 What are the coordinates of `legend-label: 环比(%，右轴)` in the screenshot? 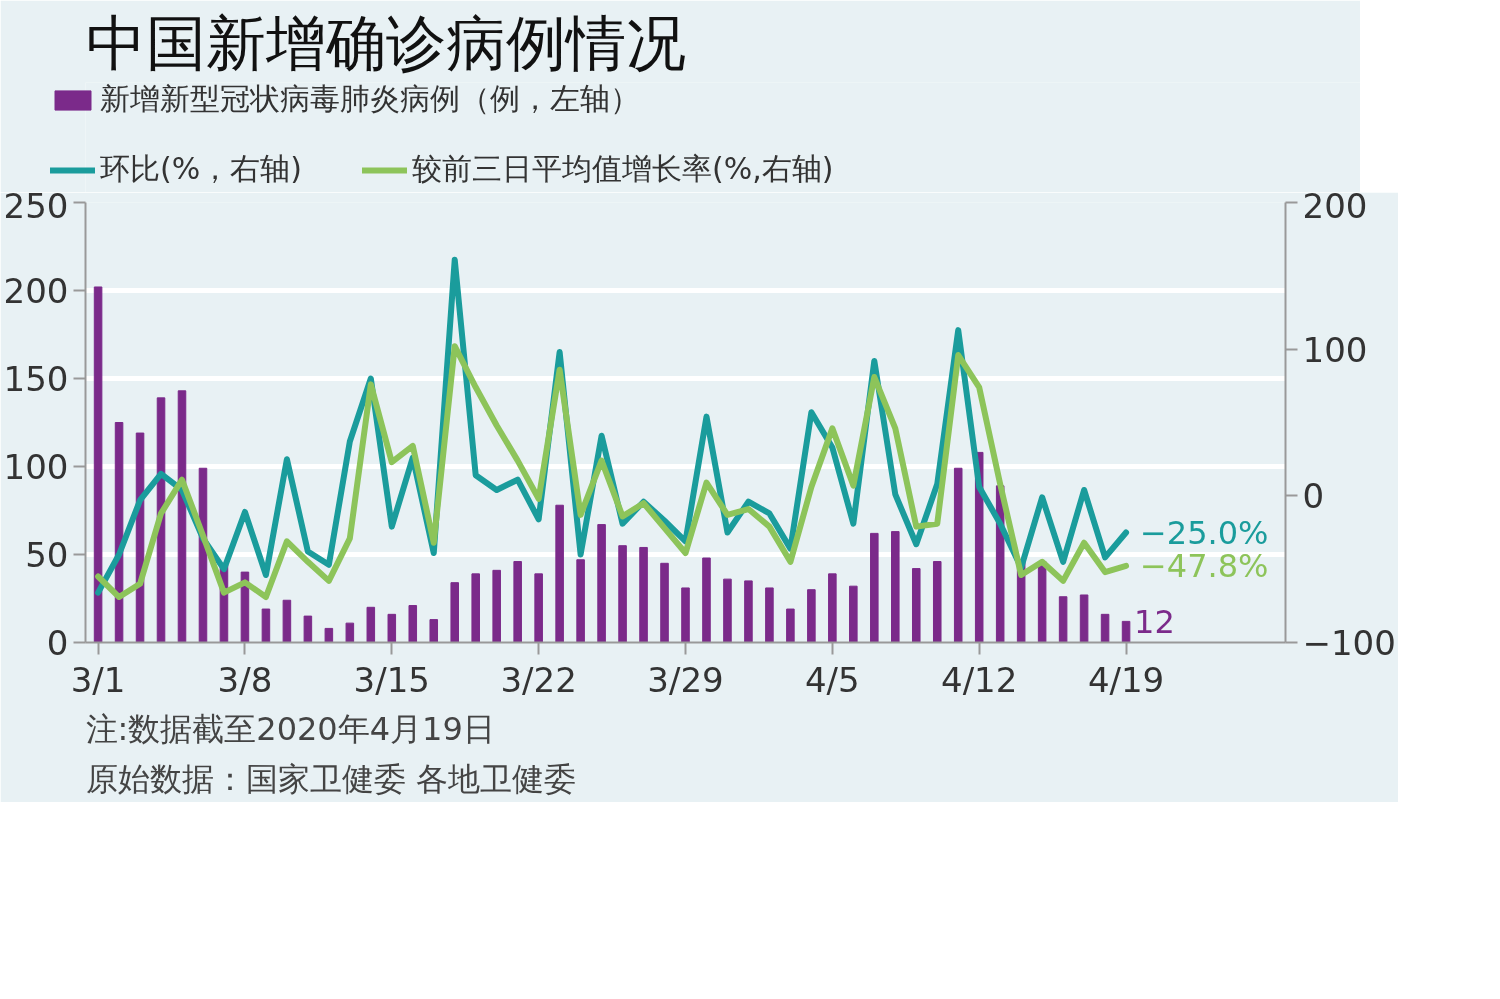 It's located at (201, 169).